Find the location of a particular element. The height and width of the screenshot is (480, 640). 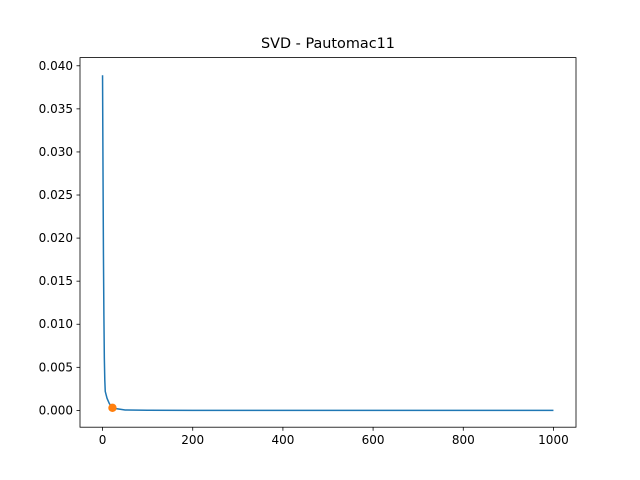

y-tick-label: 0.015 is located at coordinates (56, 281).